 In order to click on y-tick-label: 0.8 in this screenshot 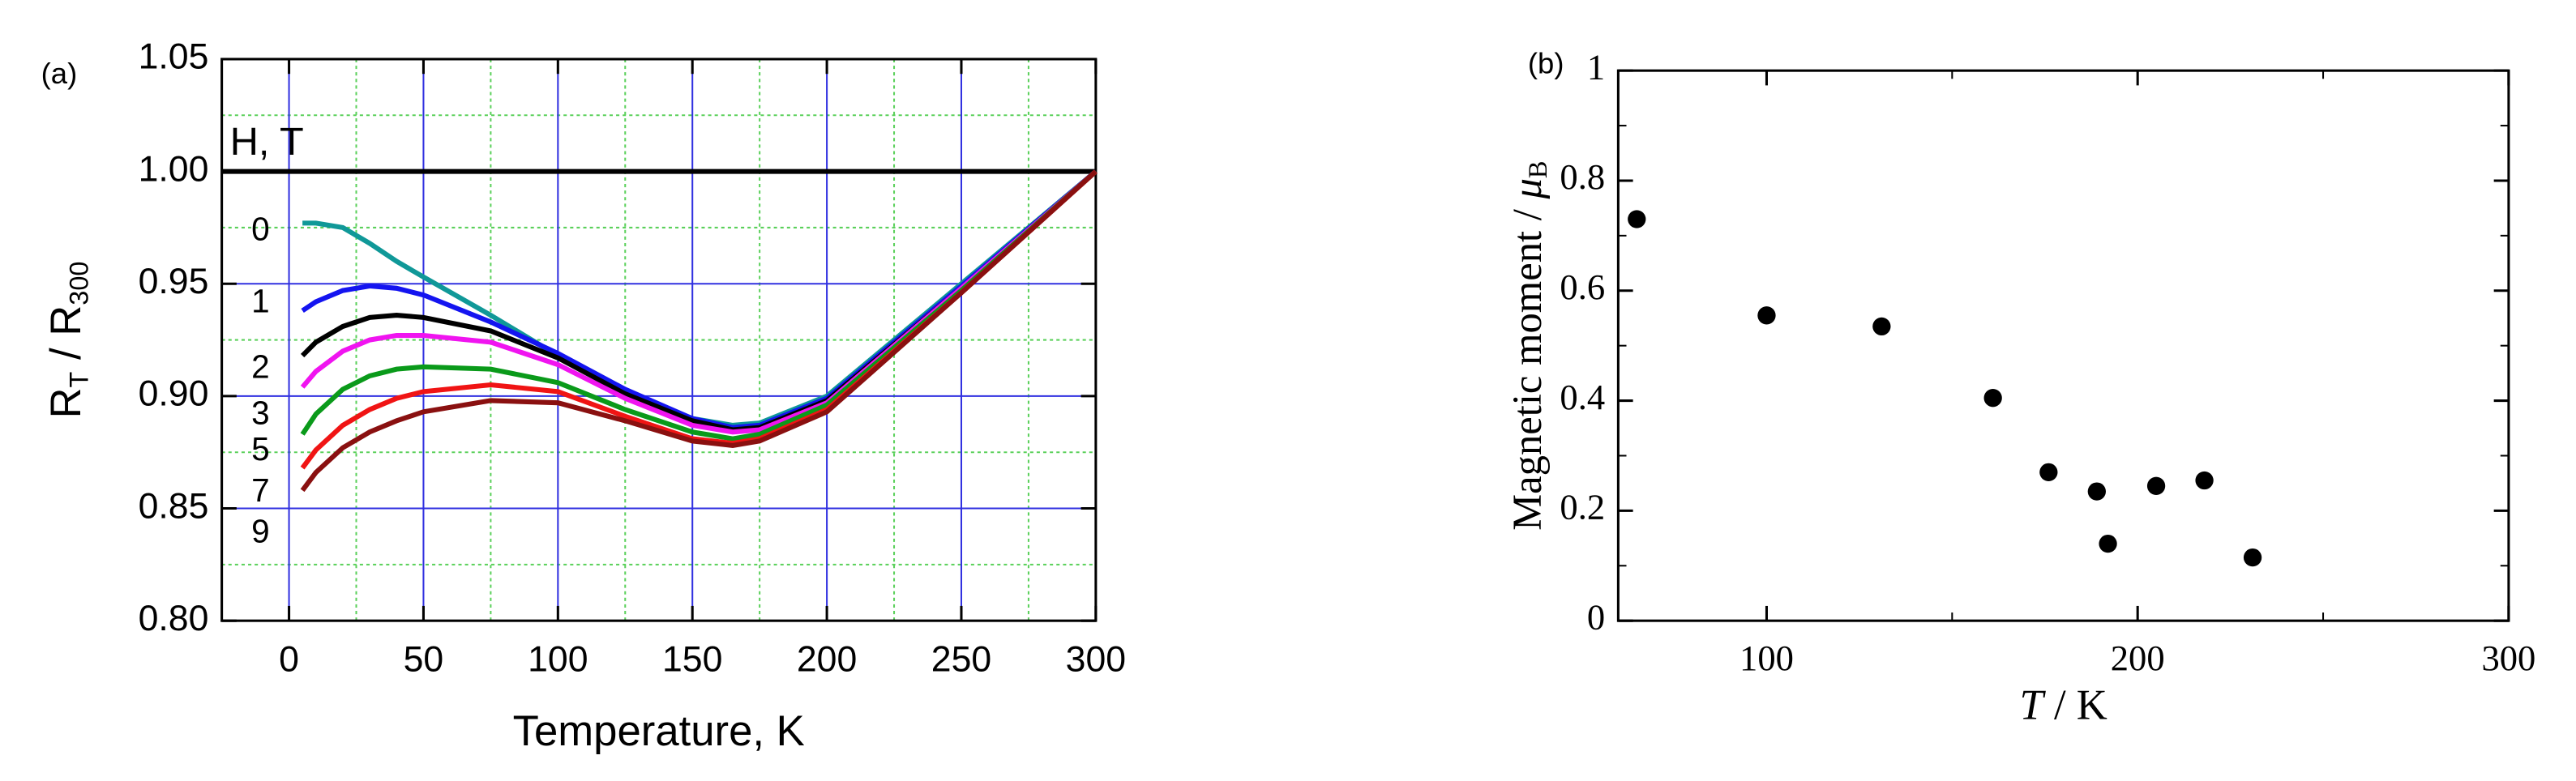, I will do `click(1582, 176)`.